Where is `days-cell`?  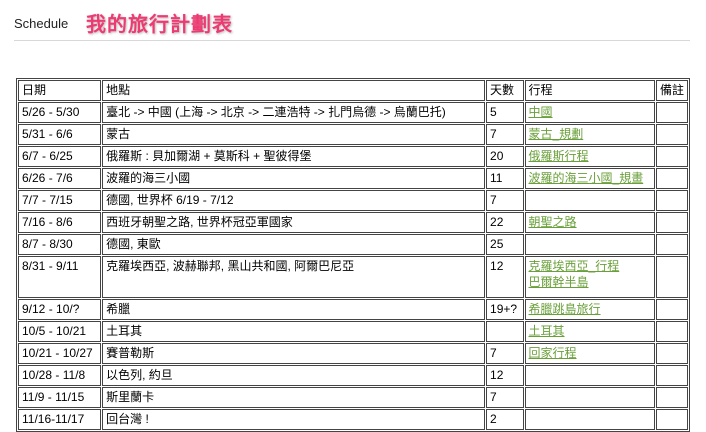
days-cell is located at coordinates (505, 331).